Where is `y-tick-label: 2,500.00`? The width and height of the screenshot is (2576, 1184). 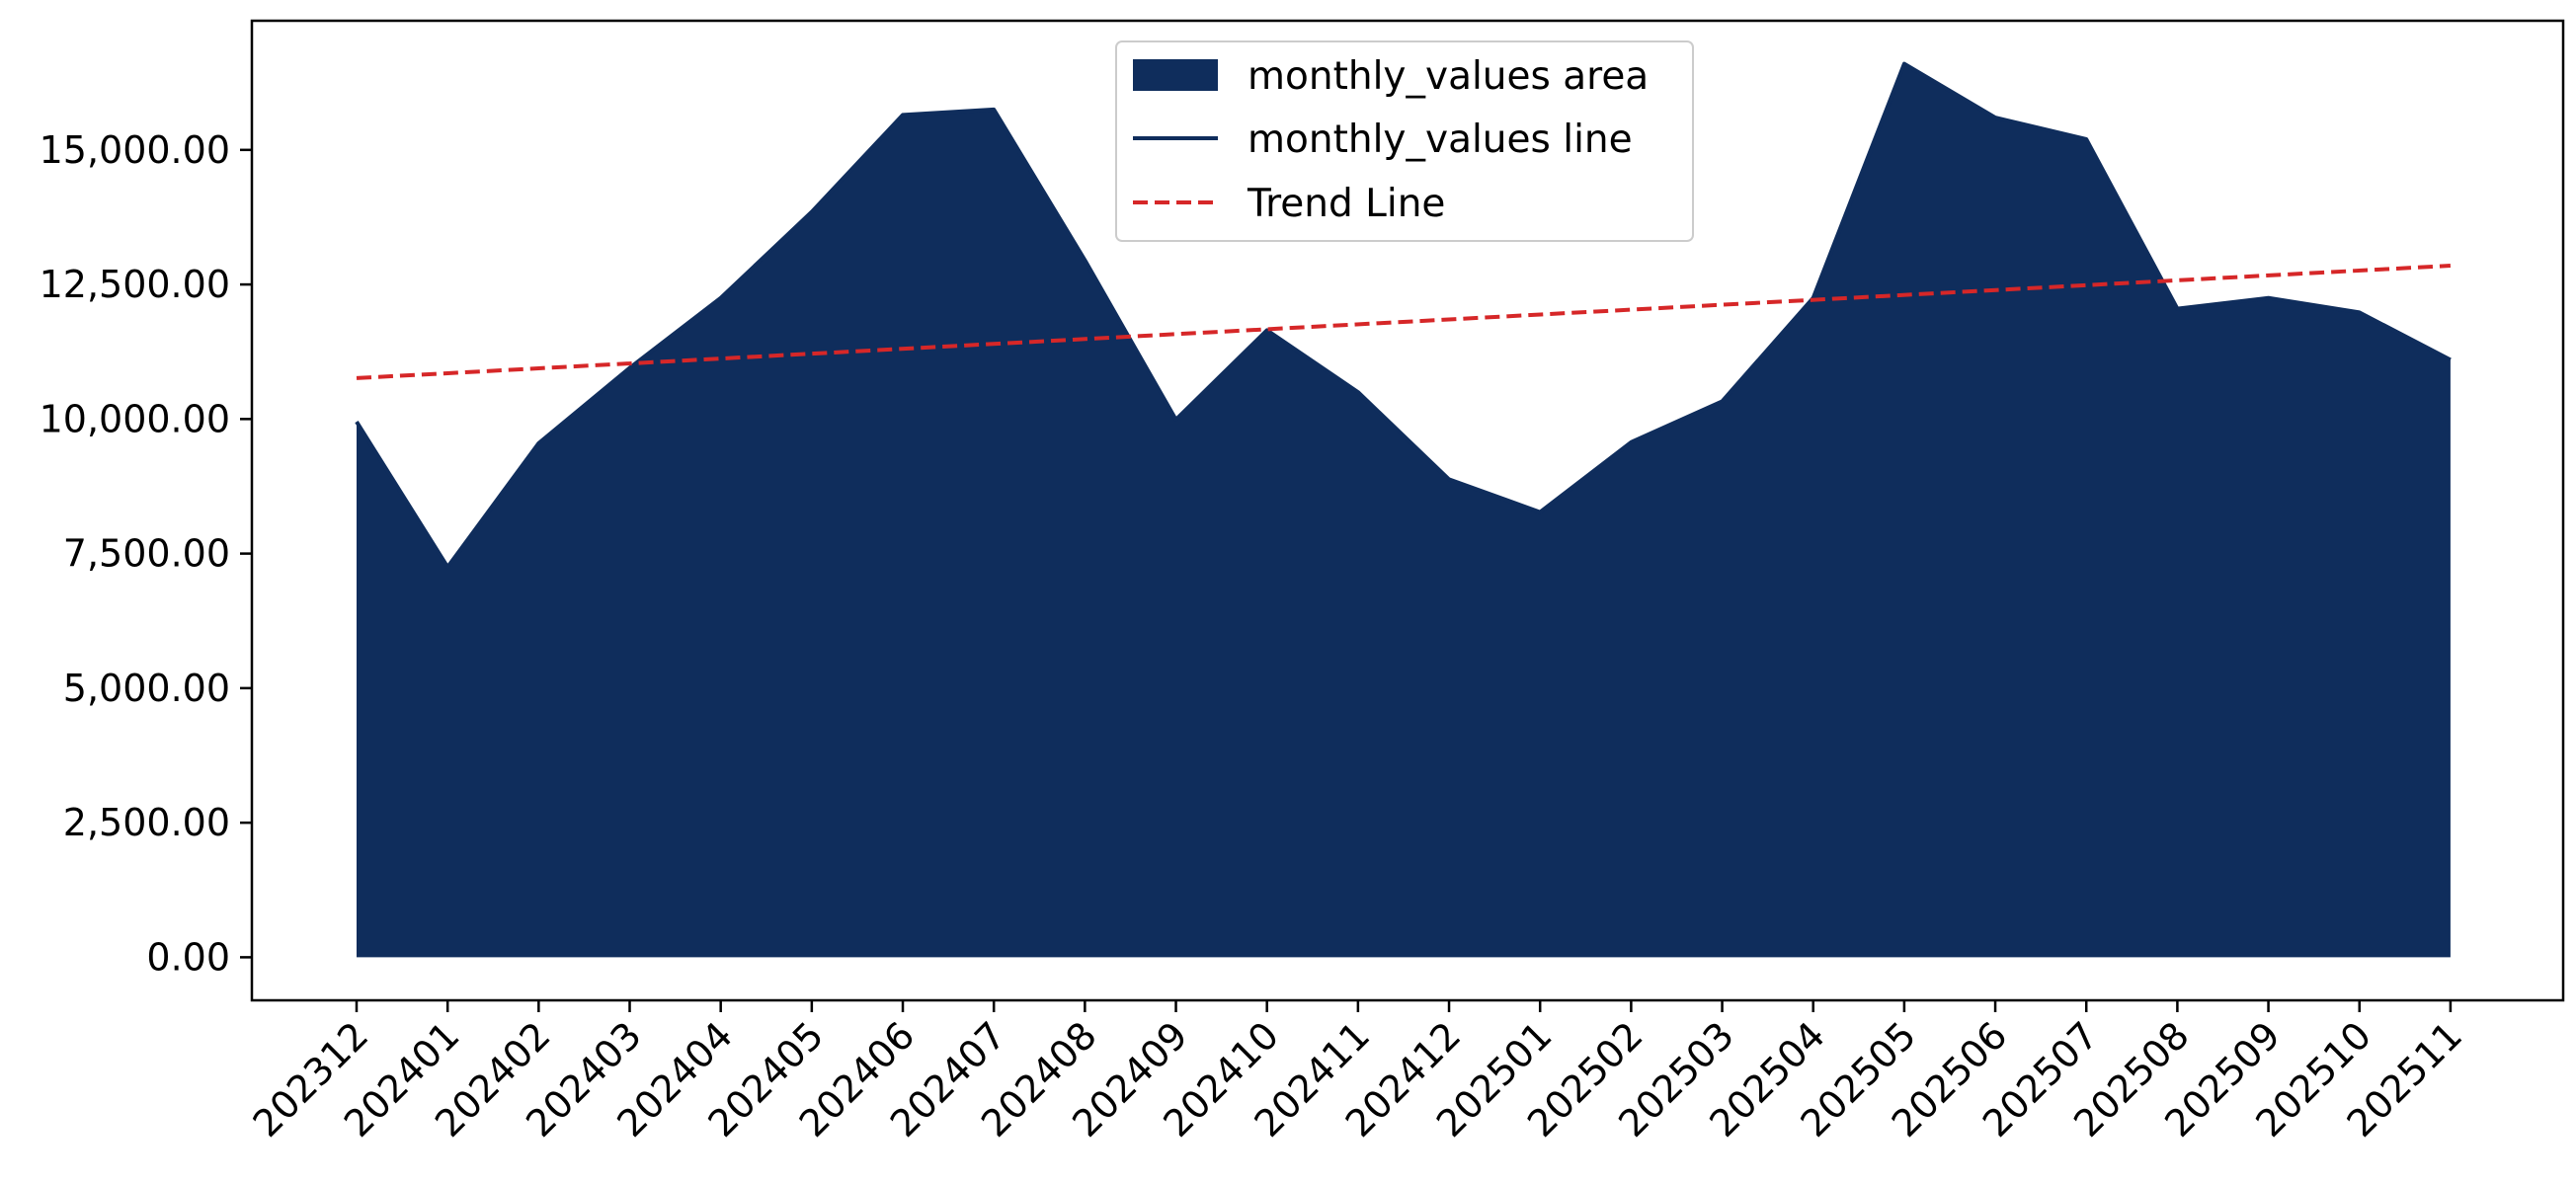
y-tick-label: 2,500.00 is located at coordinates (146, 822).